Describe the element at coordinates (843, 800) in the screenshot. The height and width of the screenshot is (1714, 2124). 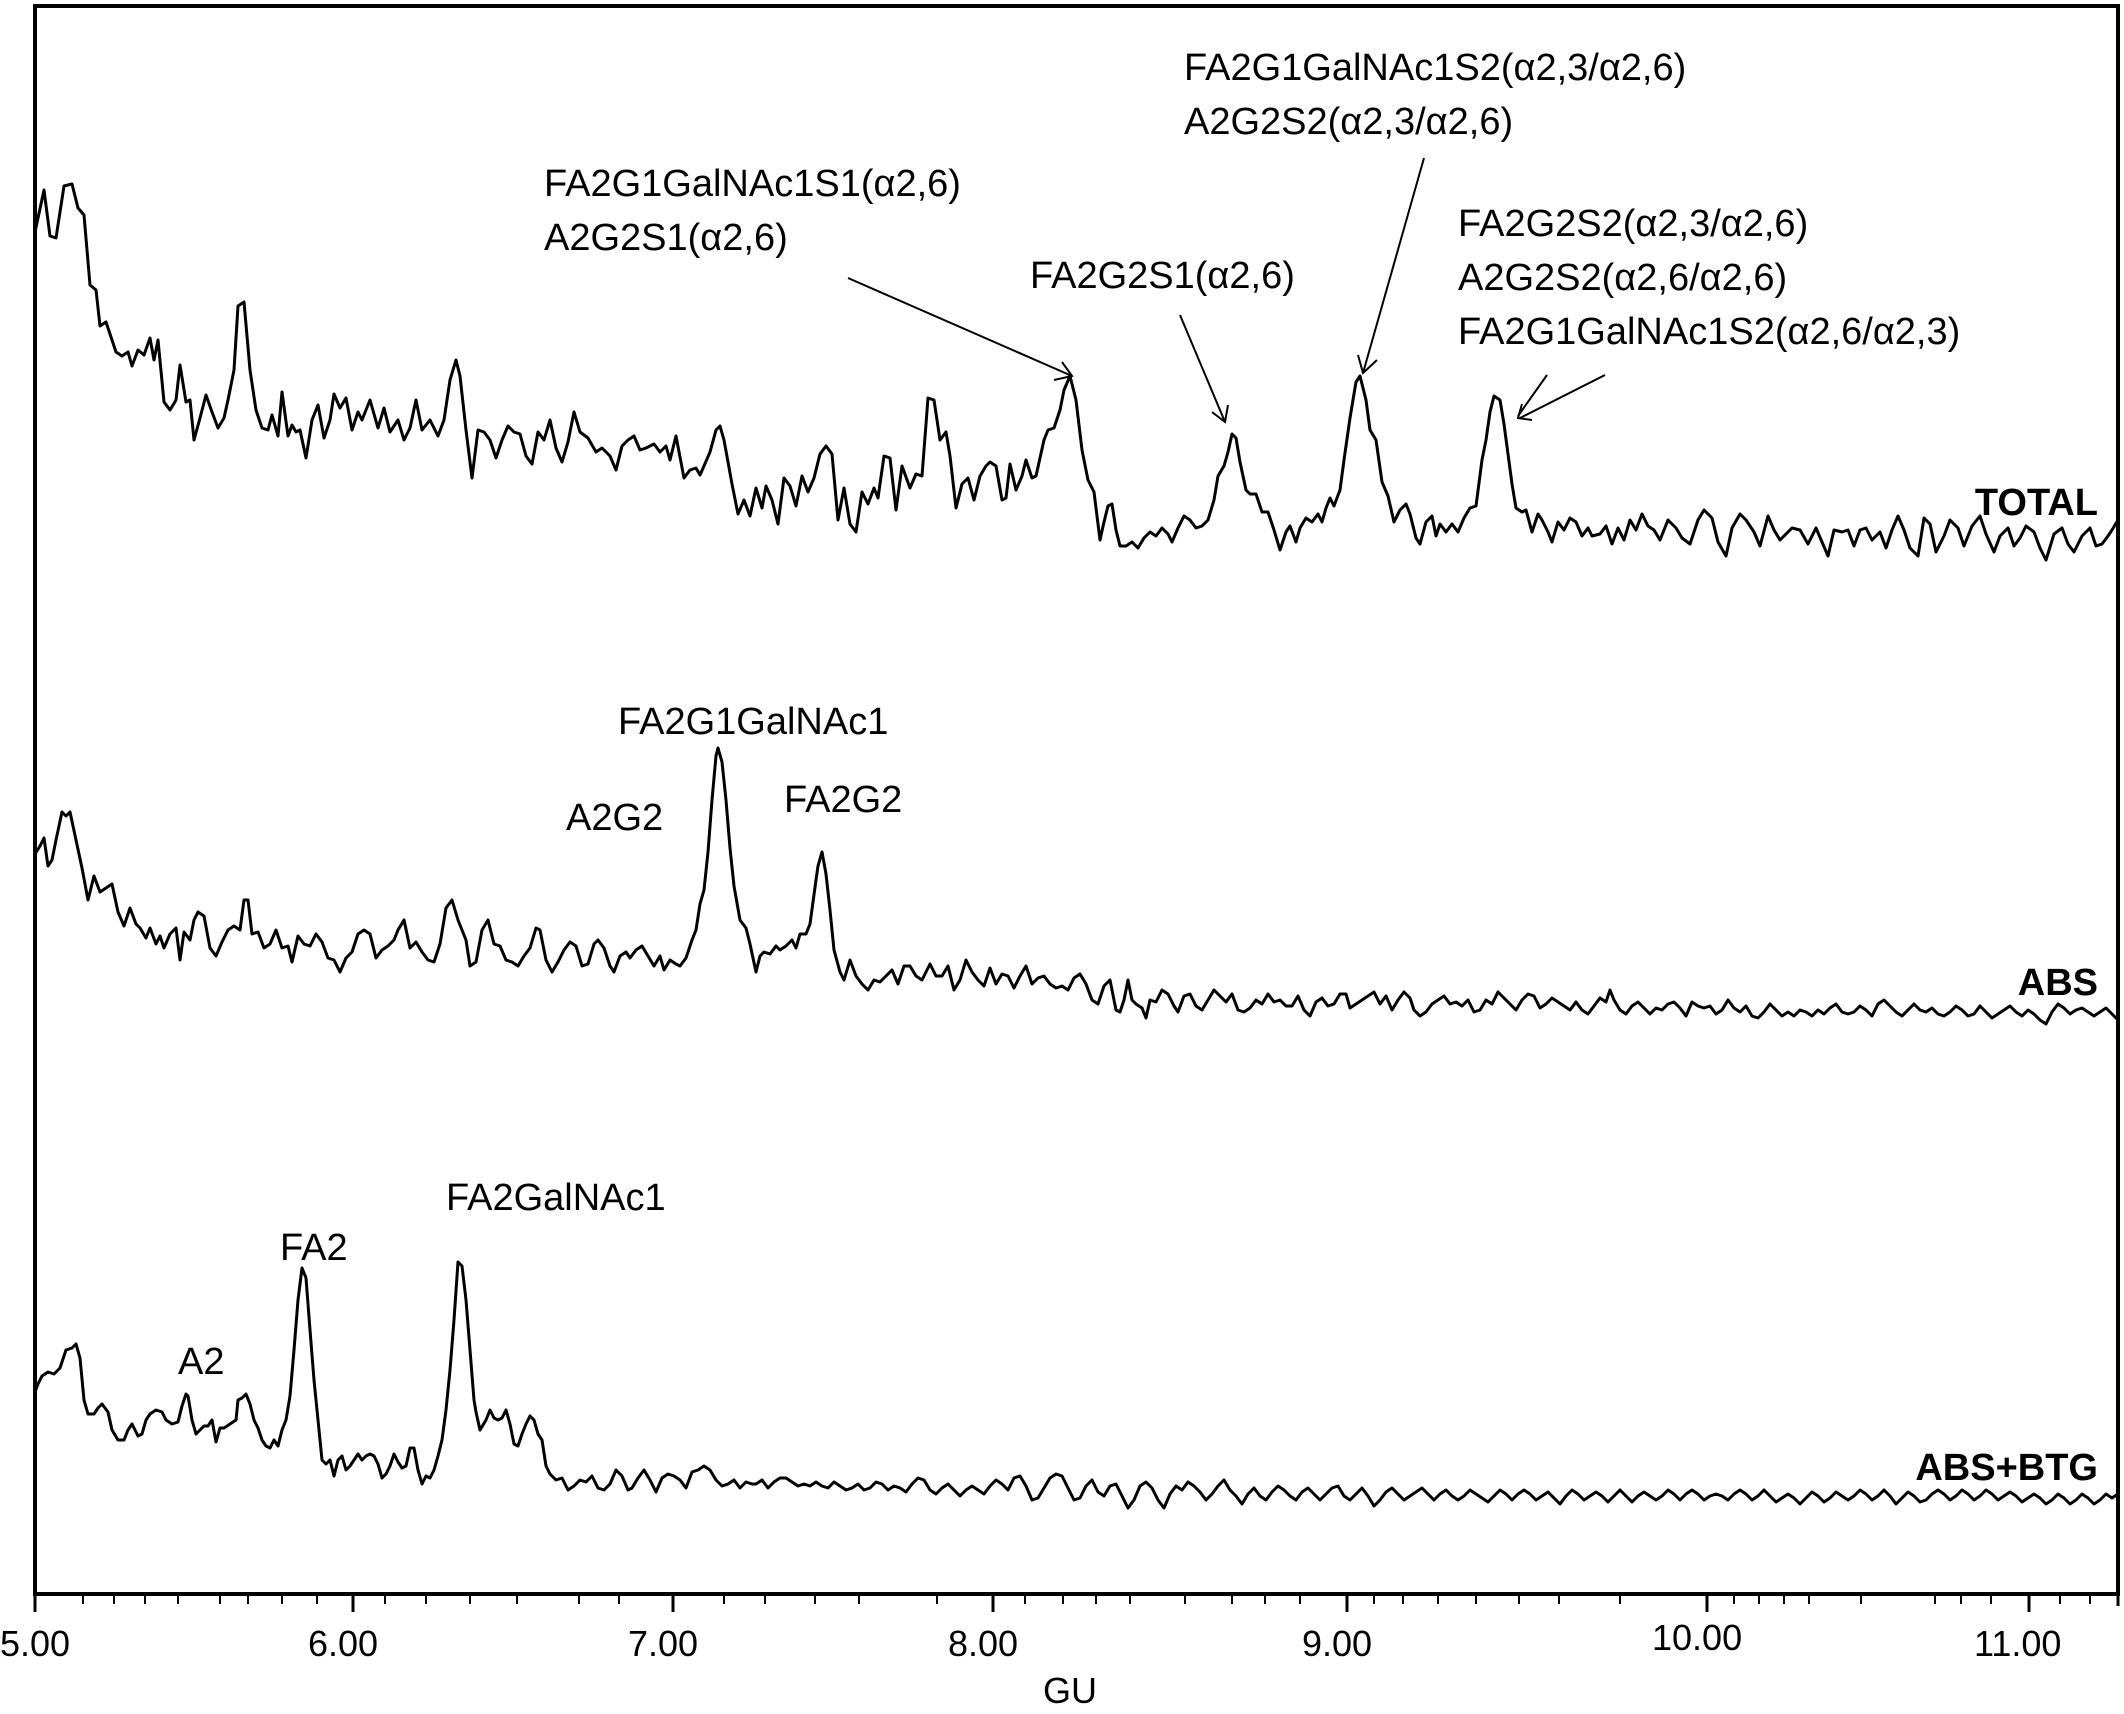
I see `annotation-abs-fa2g2: FA2G2` at that location.